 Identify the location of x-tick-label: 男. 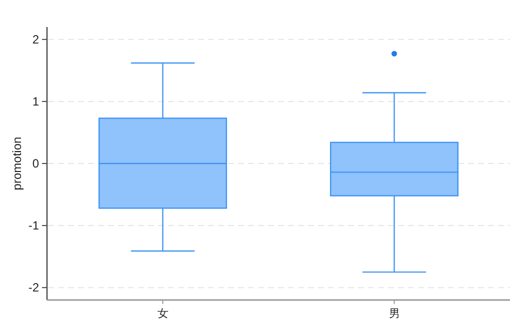
(394, 314).